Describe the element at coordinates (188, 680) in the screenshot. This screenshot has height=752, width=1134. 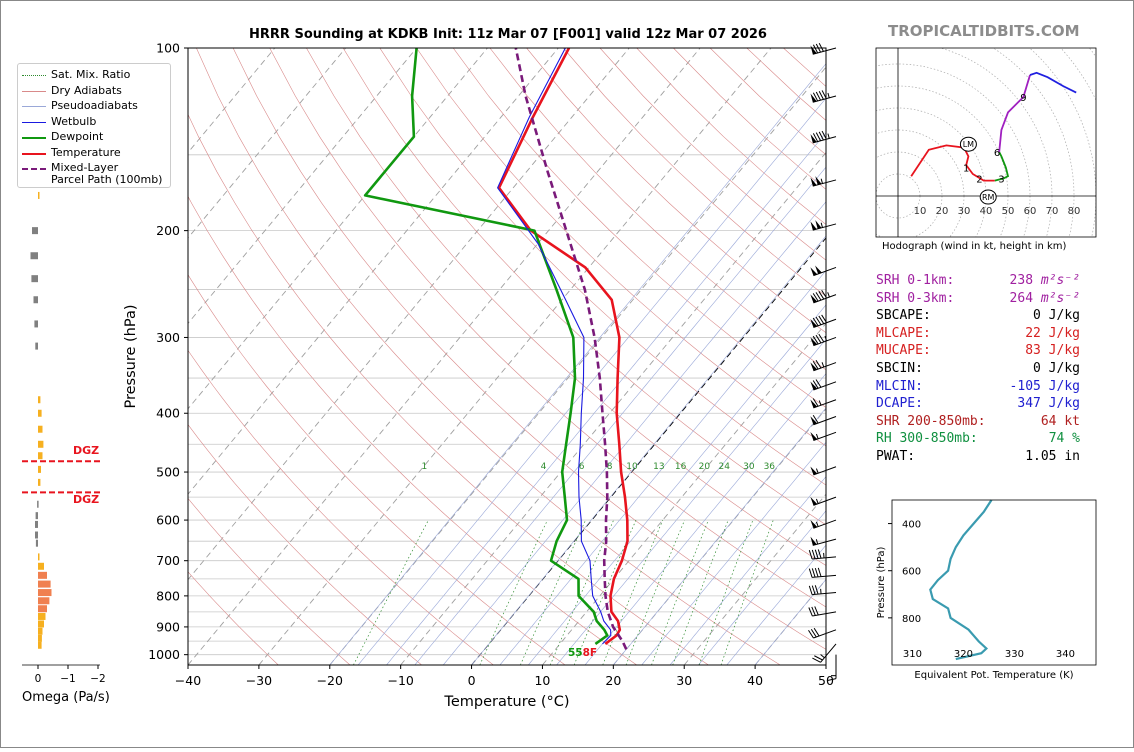
I see `x-tick-label: −40` at that location.